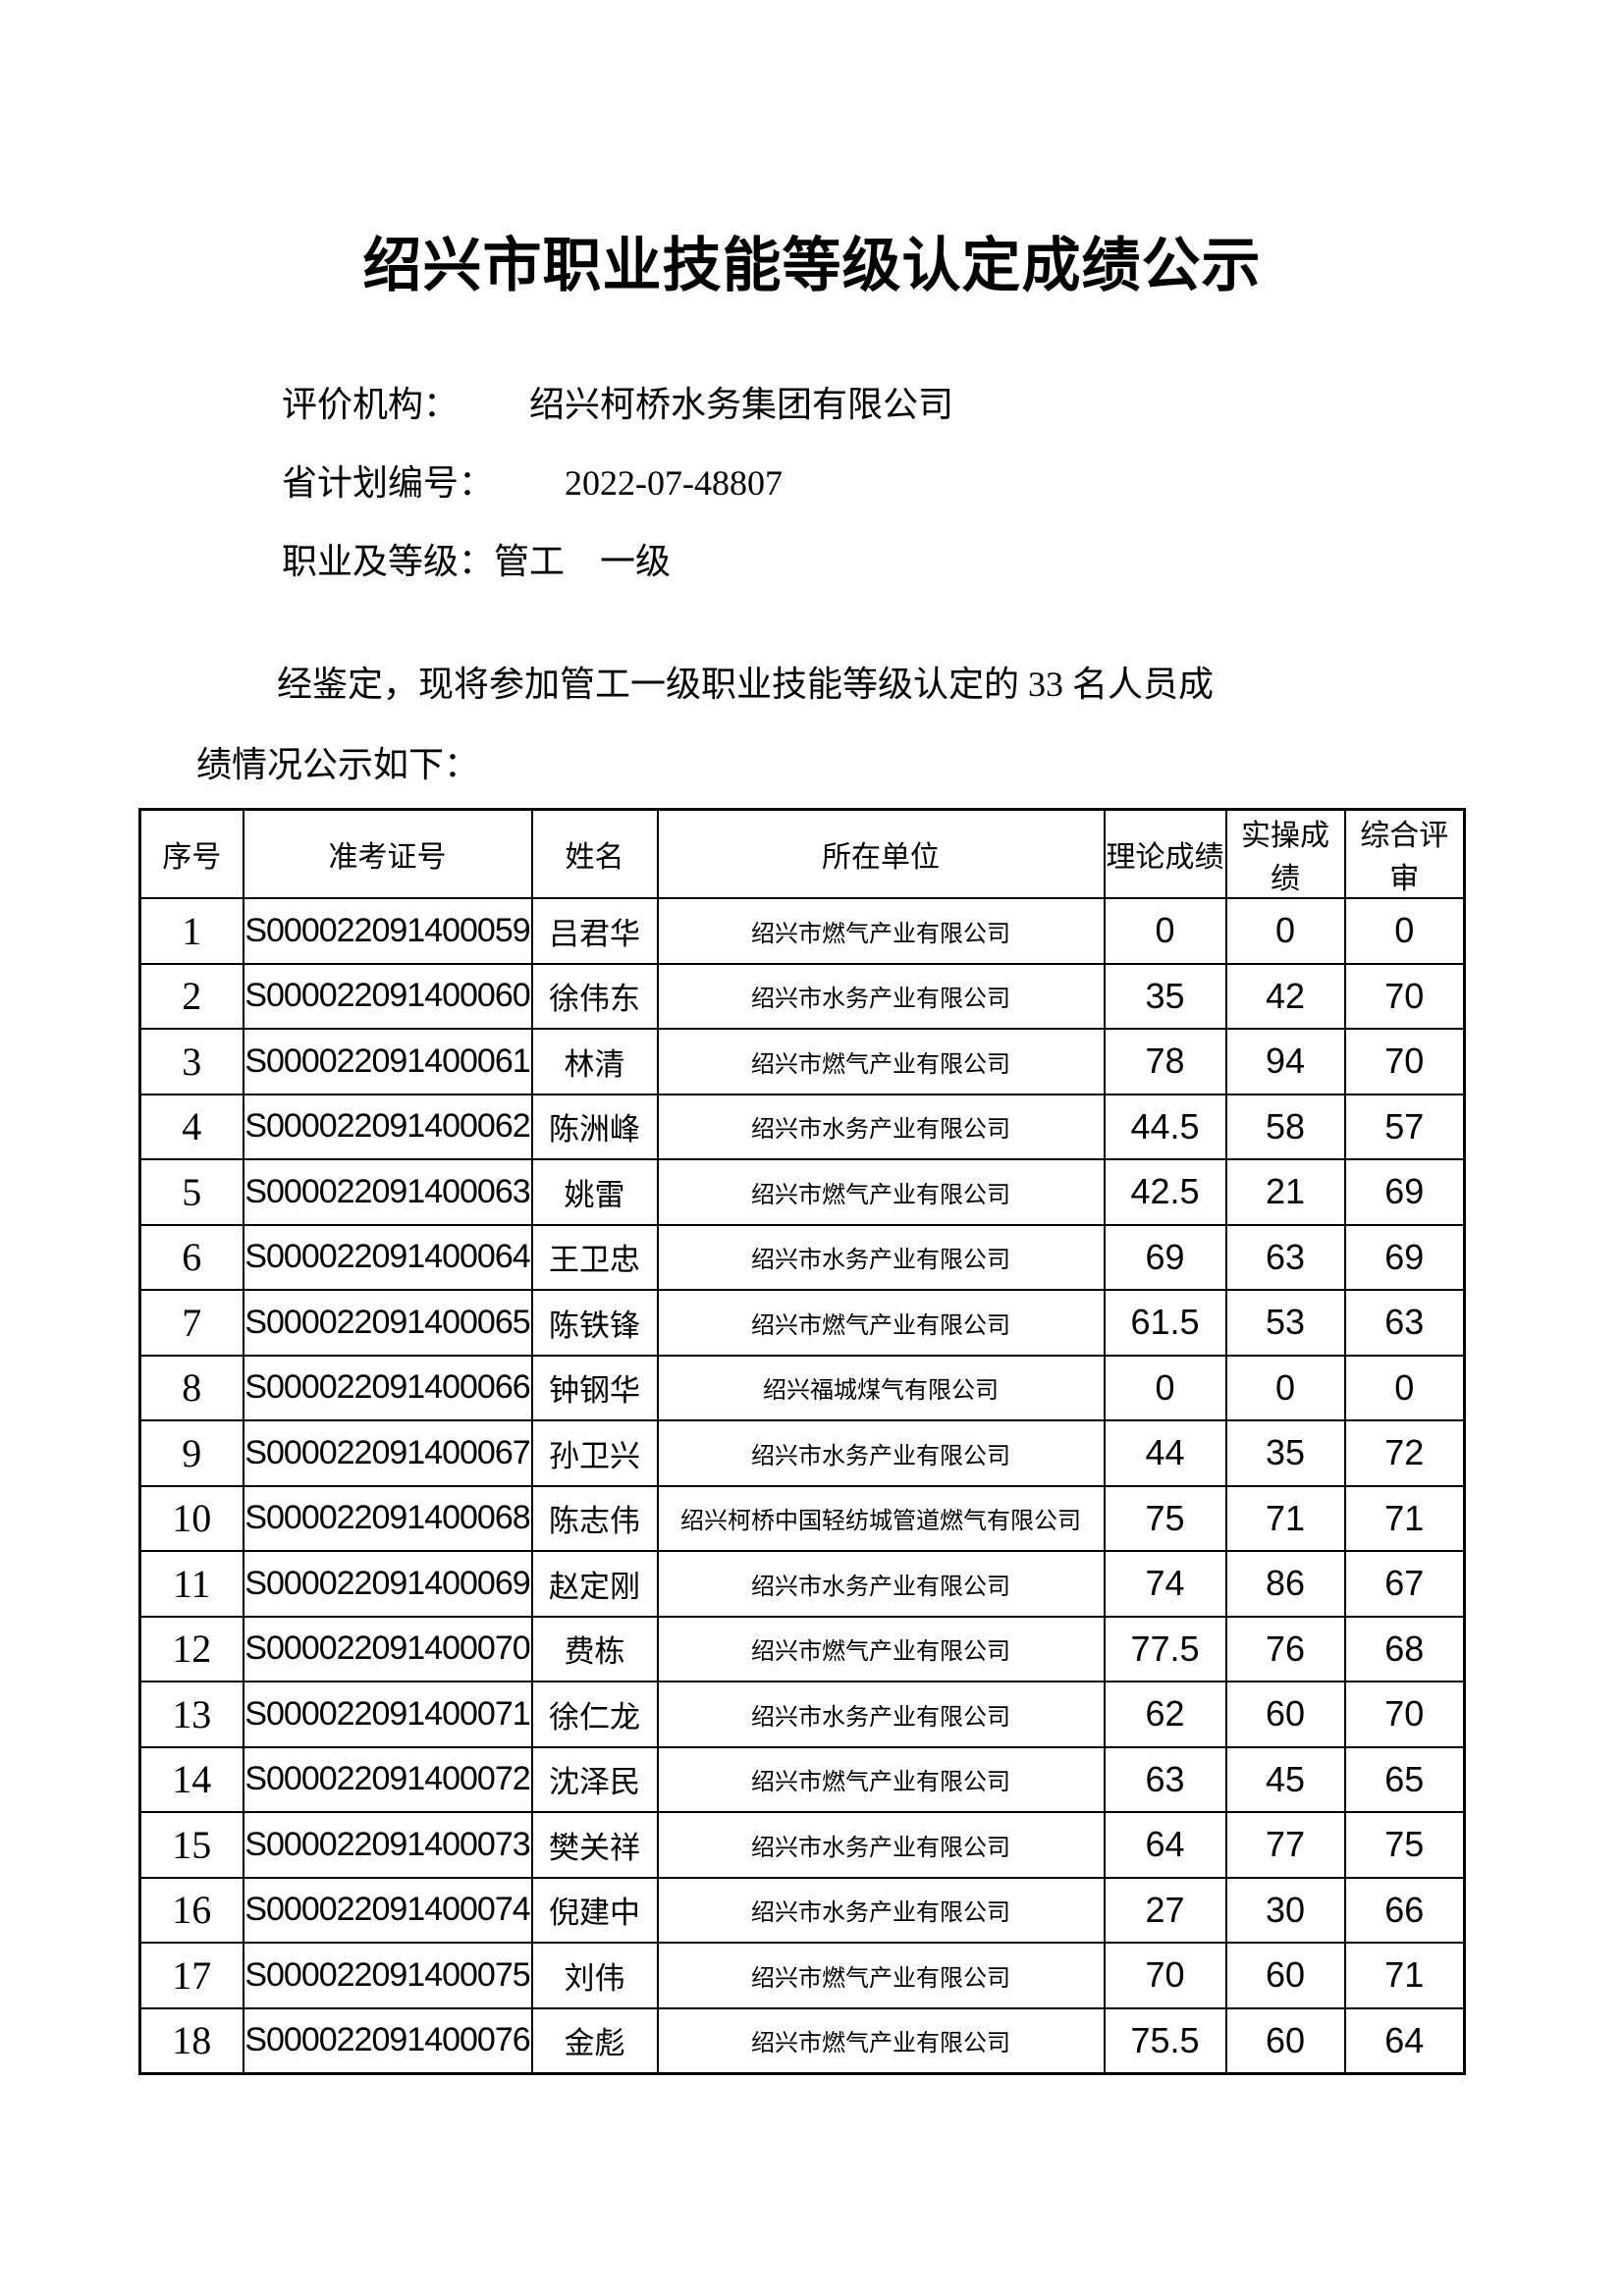 The width and height of the screenshot is (1624, 2296). What do you see at coordinates (1165, 1584) in the screenshot?
I see `theory-score: 74` at bounding box center [1165, 1584].